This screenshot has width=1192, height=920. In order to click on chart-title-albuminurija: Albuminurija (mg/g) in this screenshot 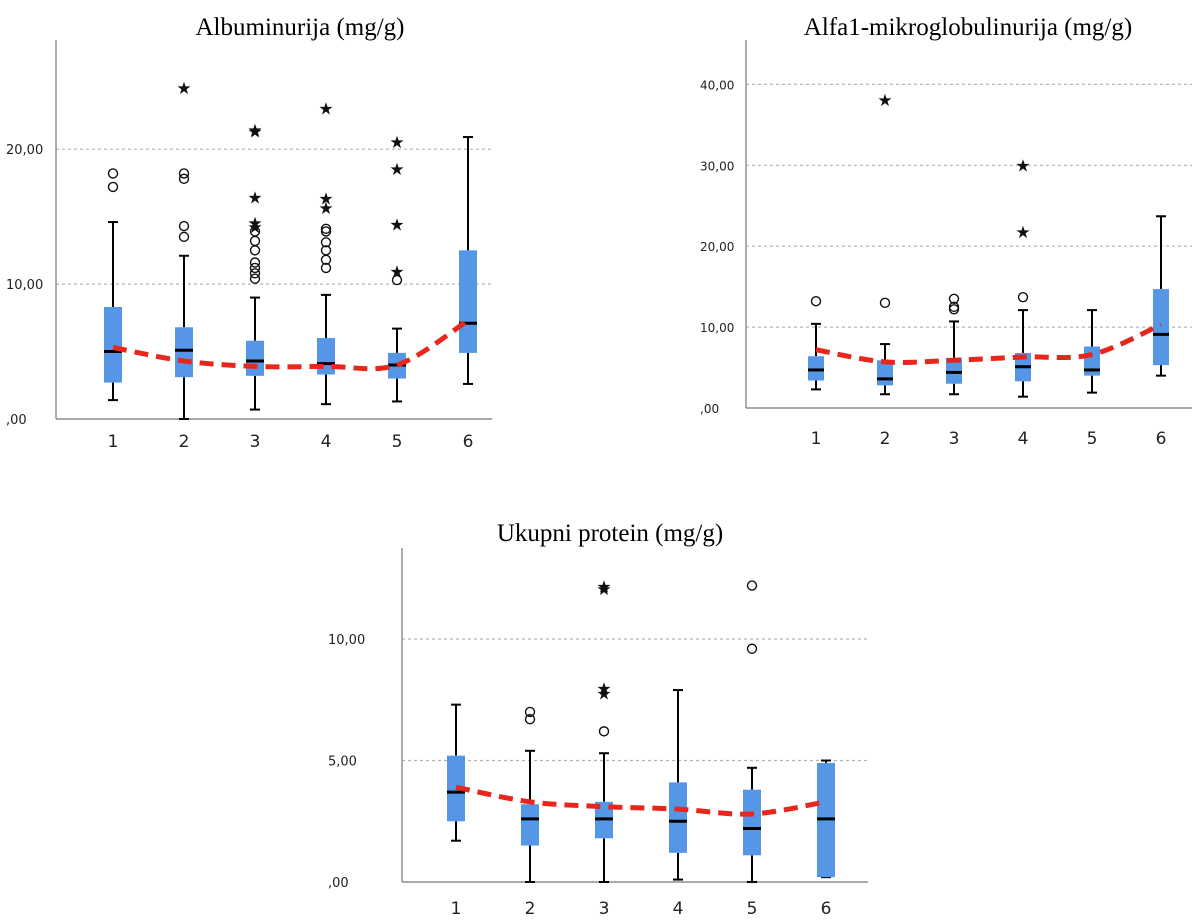, I will do `click(300, 27)`.